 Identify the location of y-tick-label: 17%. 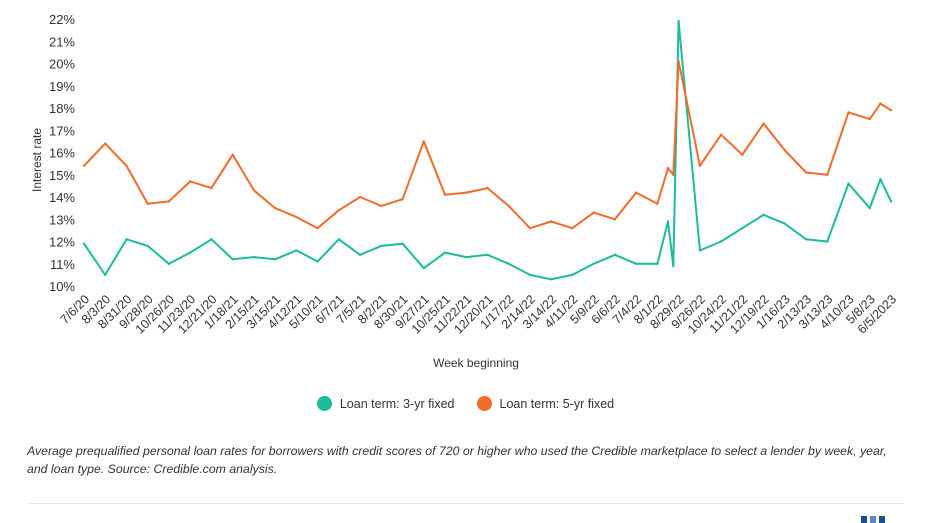
(62, 130).